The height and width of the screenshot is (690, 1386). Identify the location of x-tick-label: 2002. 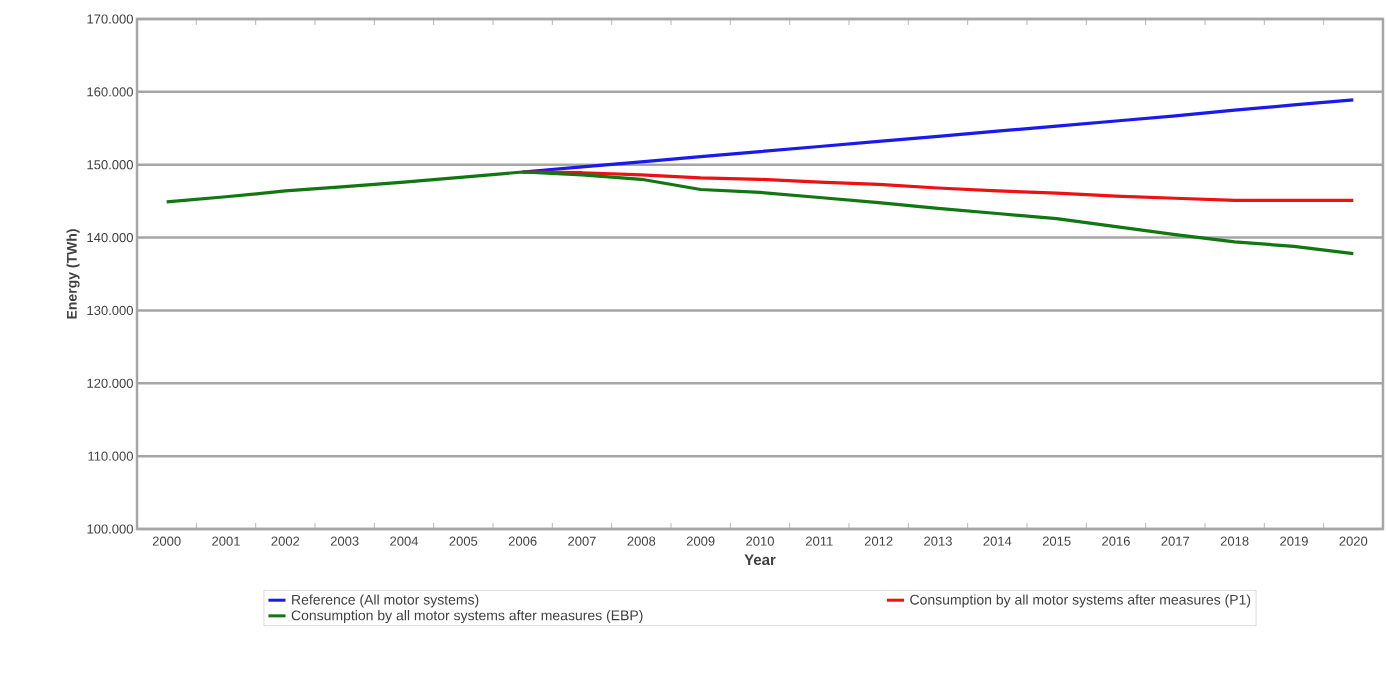
(285, 541).